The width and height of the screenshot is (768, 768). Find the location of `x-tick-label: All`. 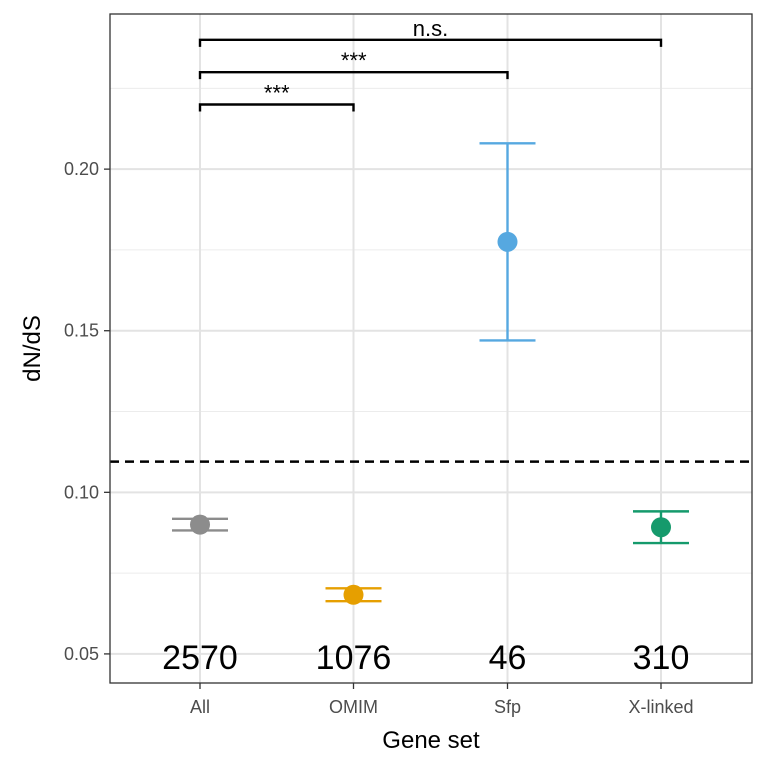

x-tick-label: All is located at coordinates (200, 707).